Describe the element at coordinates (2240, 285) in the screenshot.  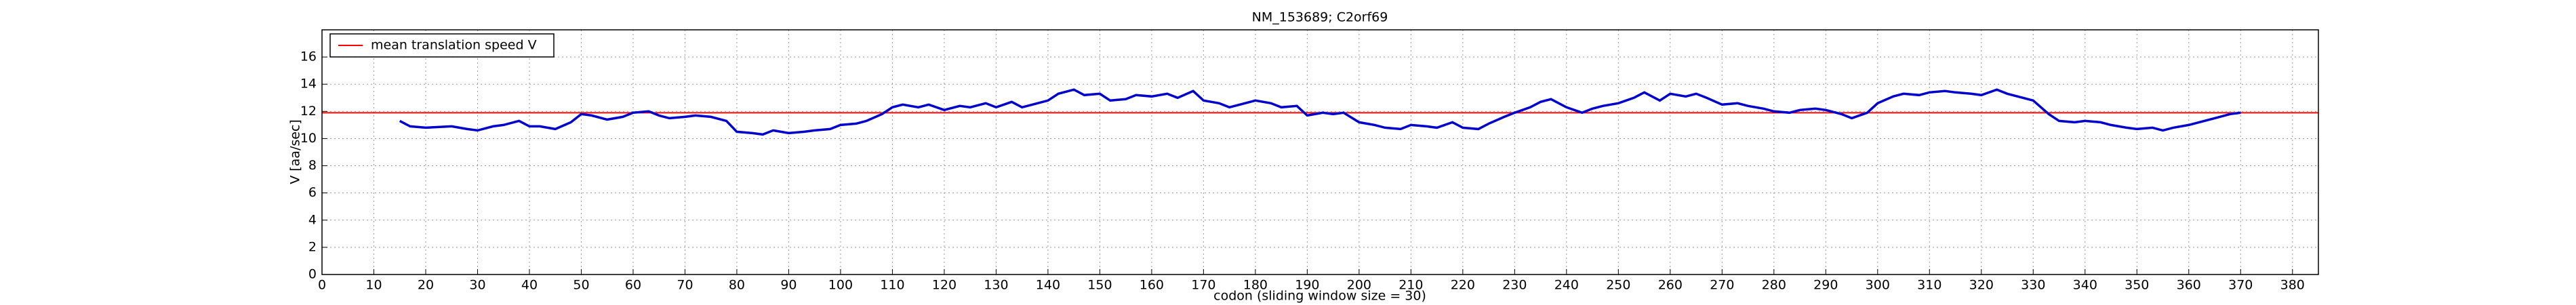
I see `x-tick-label: 370` at that location.